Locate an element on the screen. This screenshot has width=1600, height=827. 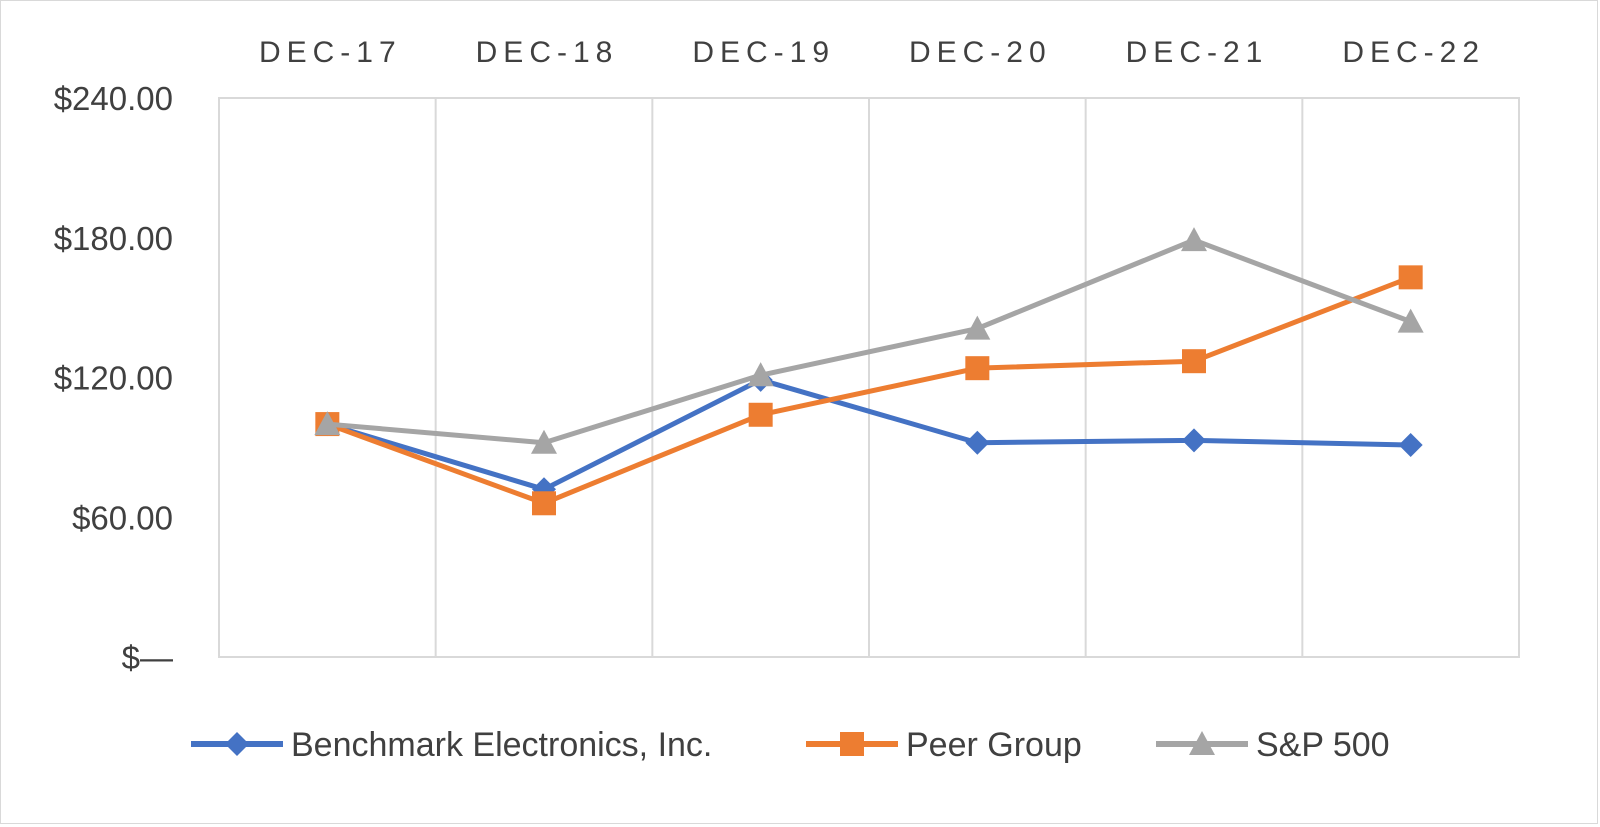
legend-label: Peer Group is located at coordinates (994, 745).